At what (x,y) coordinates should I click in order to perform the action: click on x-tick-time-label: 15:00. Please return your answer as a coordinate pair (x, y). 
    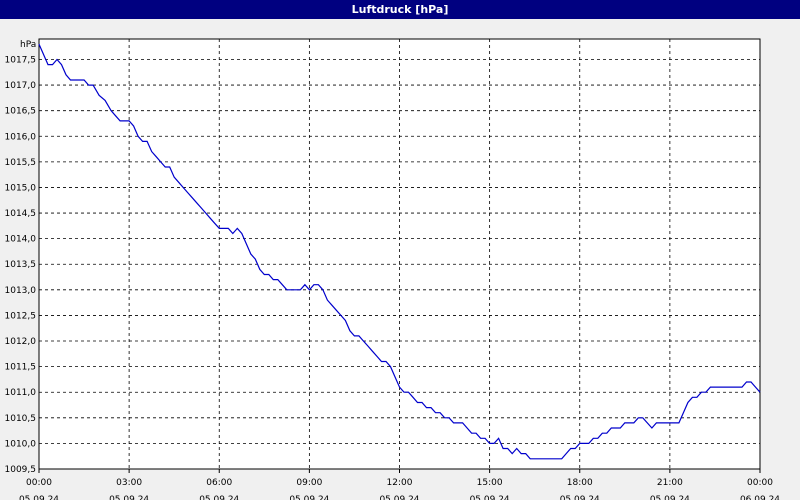
    Looking at the image, I should click on (490, 483).